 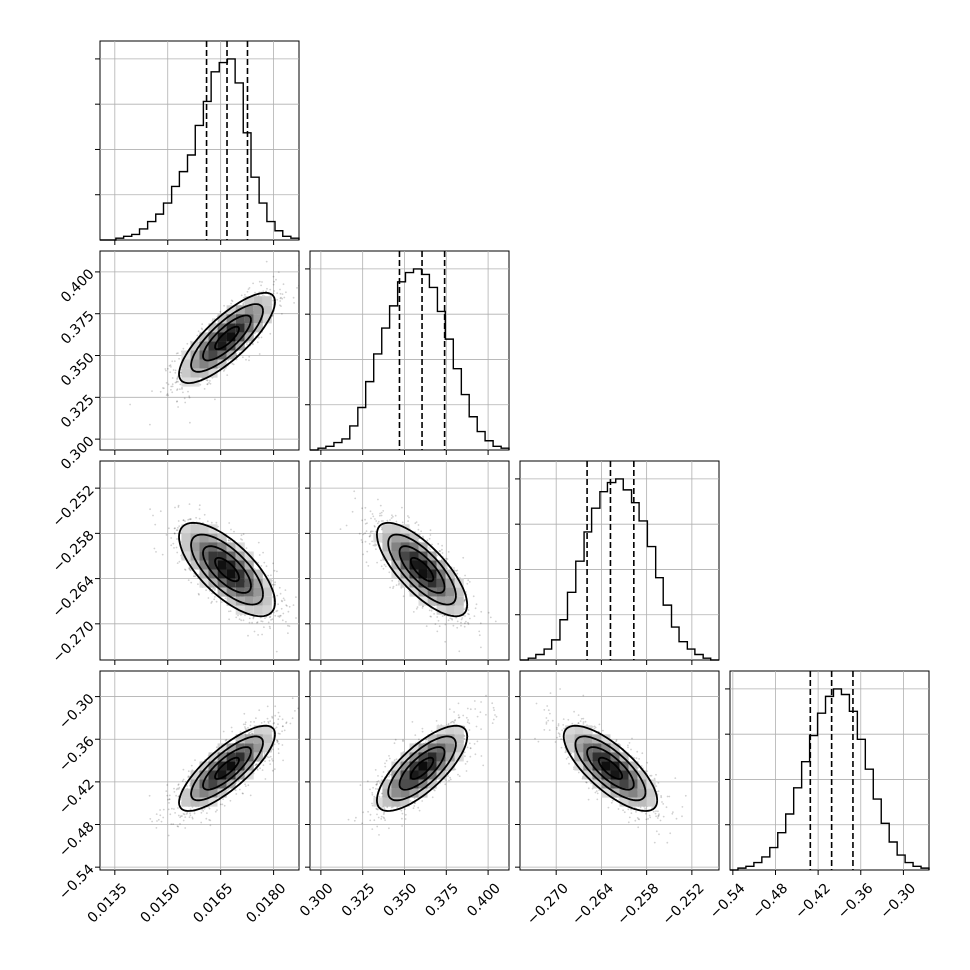 What do you see at coordinates (223, 767) in the screenshot?
I see `scatter-points` at bounding box center [223, 767].